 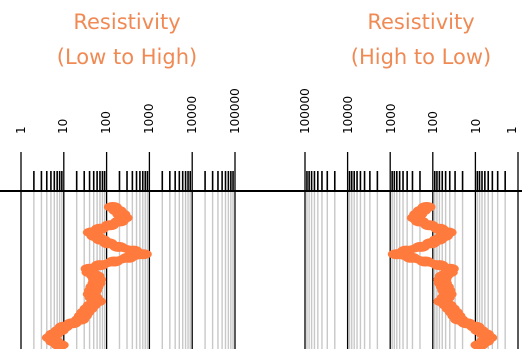 I want to click on right-scale-labels: 100000 10000 1000 100 10 1, so click(x=408, y=111).